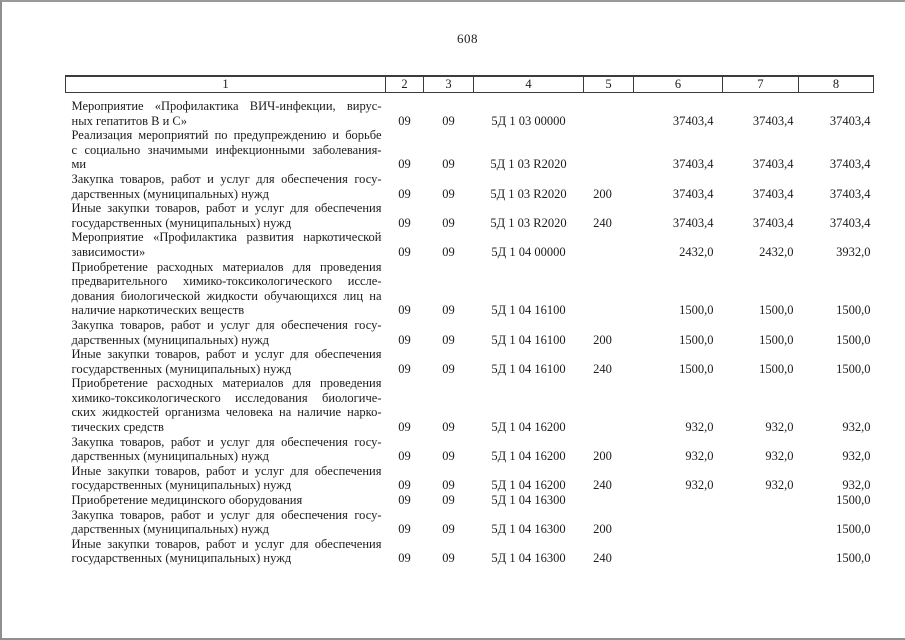 This screenshot has width=905, height=640. Describe the element at coordinates (108, 251) in the screenshot. I see `label-line: зависимости»` at that location.